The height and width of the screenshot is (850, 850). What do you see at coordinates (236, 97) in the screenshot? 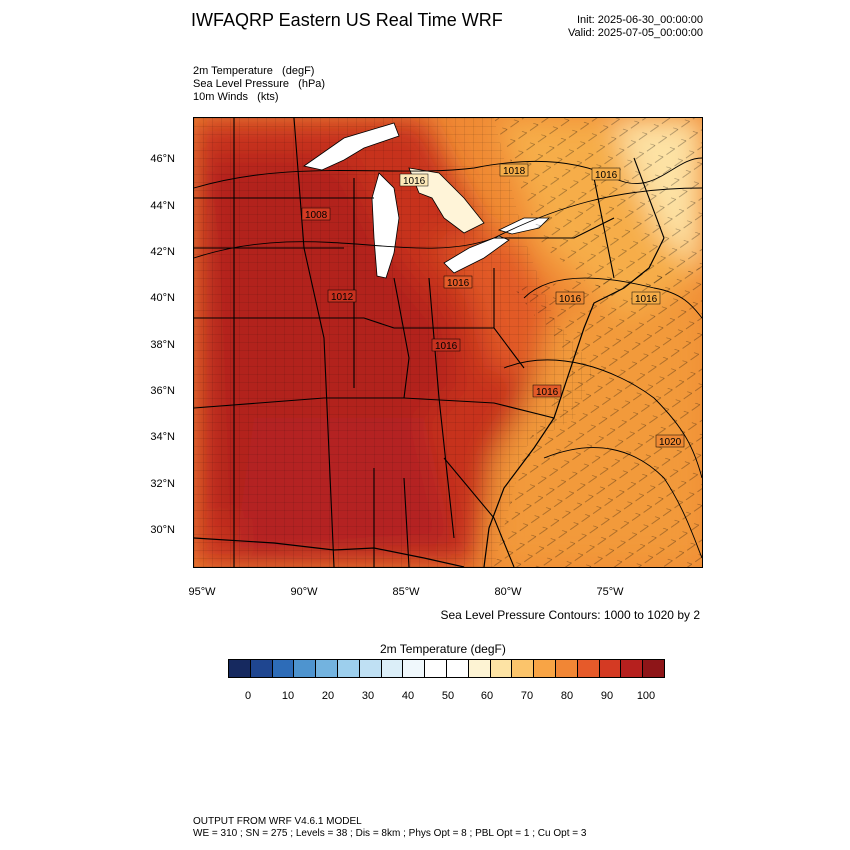
I see `field-winds: 10m Winds (kts)` at bounding box center [236, 97].